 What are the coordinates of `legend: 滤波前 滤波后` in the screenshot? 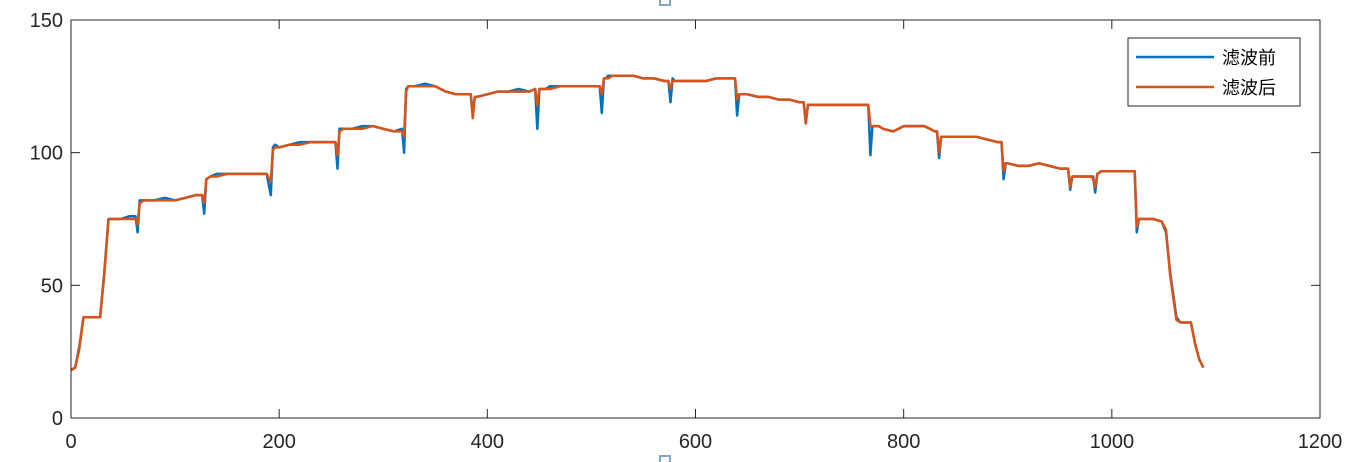 It's located at (1214, 72).